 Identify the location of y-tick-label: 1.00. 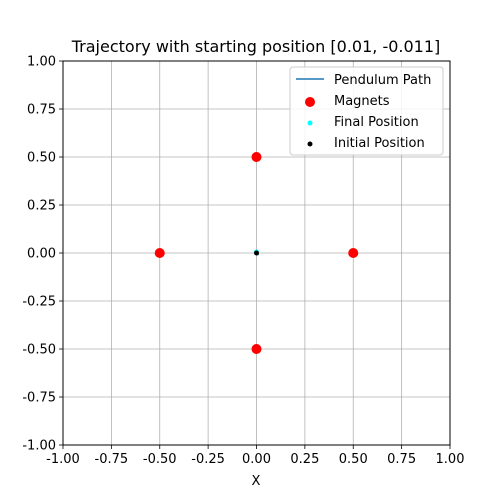
(41, 62).